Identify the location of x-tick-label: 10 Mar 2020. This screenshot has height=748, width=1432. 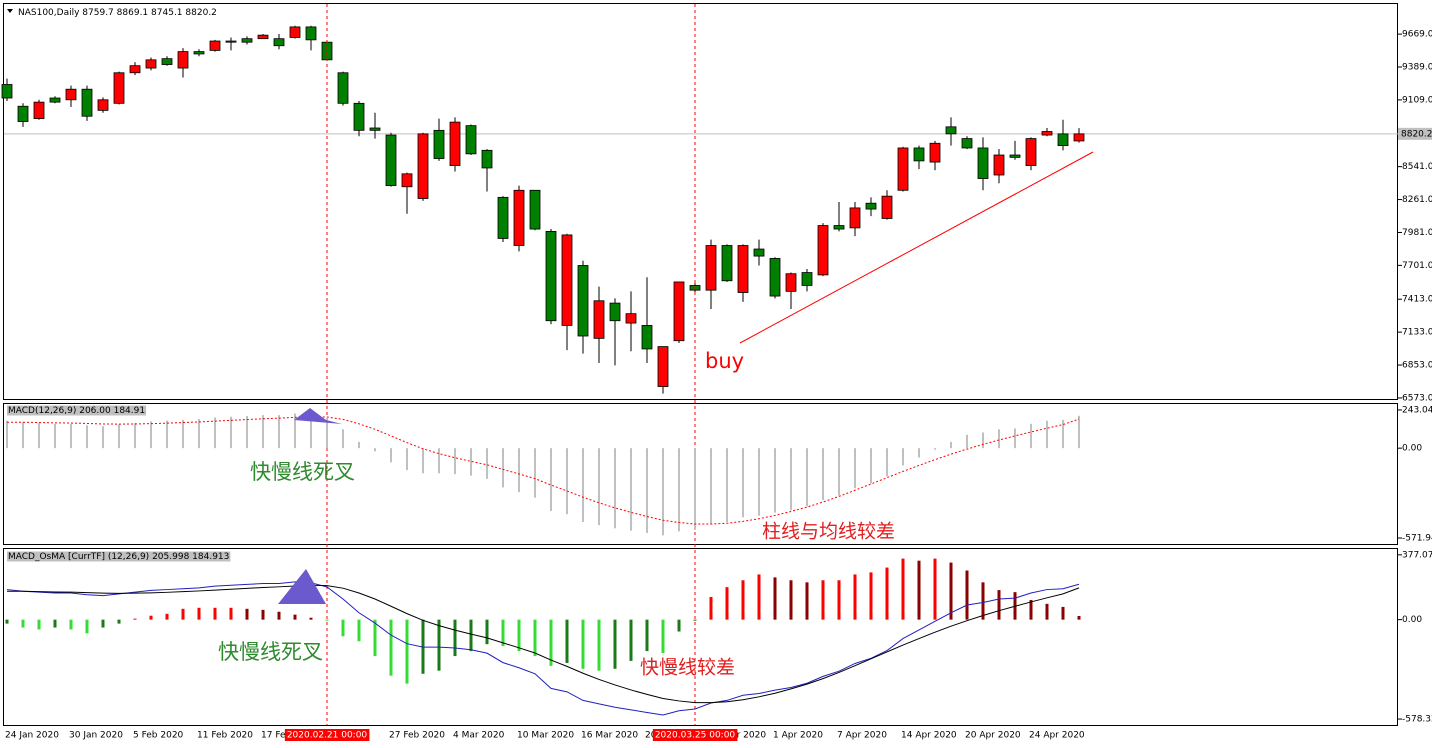
(545, 736).